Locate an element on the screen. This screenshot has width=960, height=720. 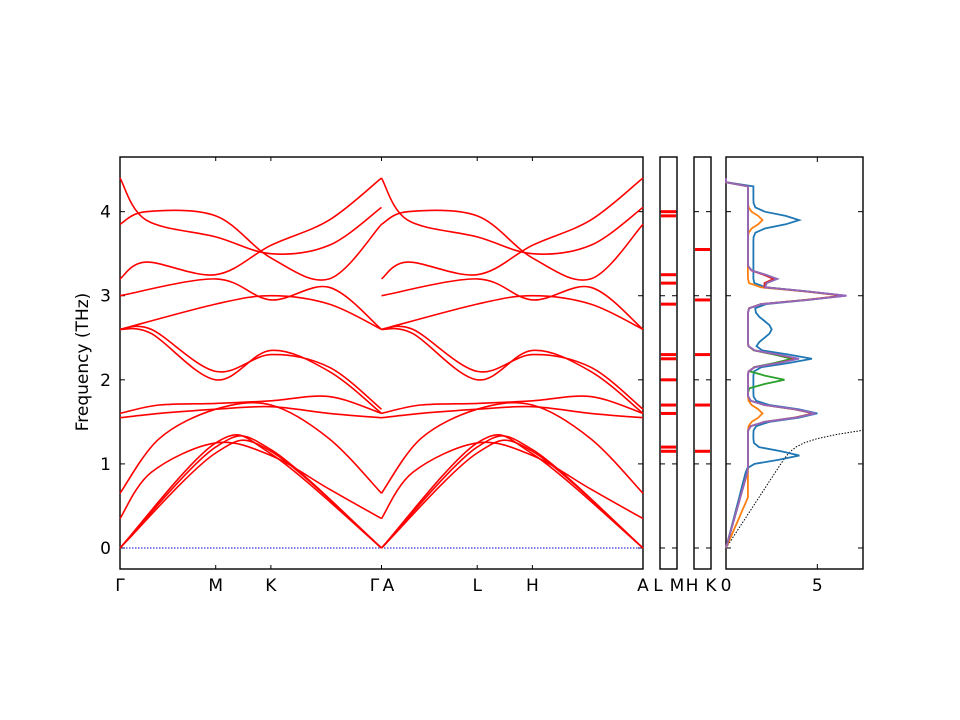
kpoint-panel-l-m-label-0: L is located at coordinates (658, 586).